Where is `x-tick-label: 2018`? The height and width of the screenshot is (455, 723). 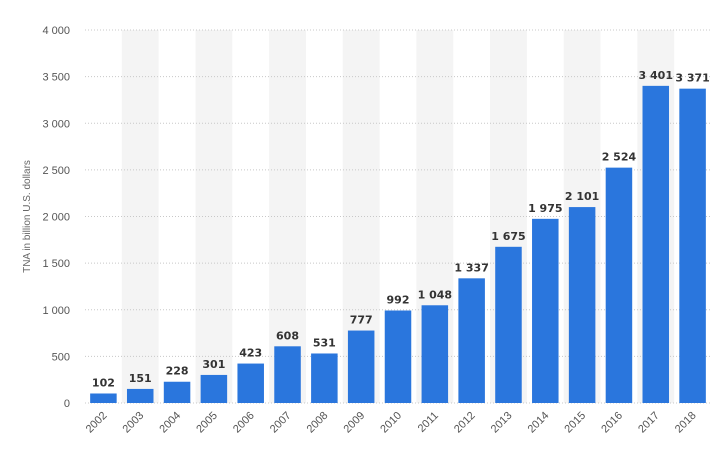
x-tick-label: 2018 is located at coordinates (686, 423).